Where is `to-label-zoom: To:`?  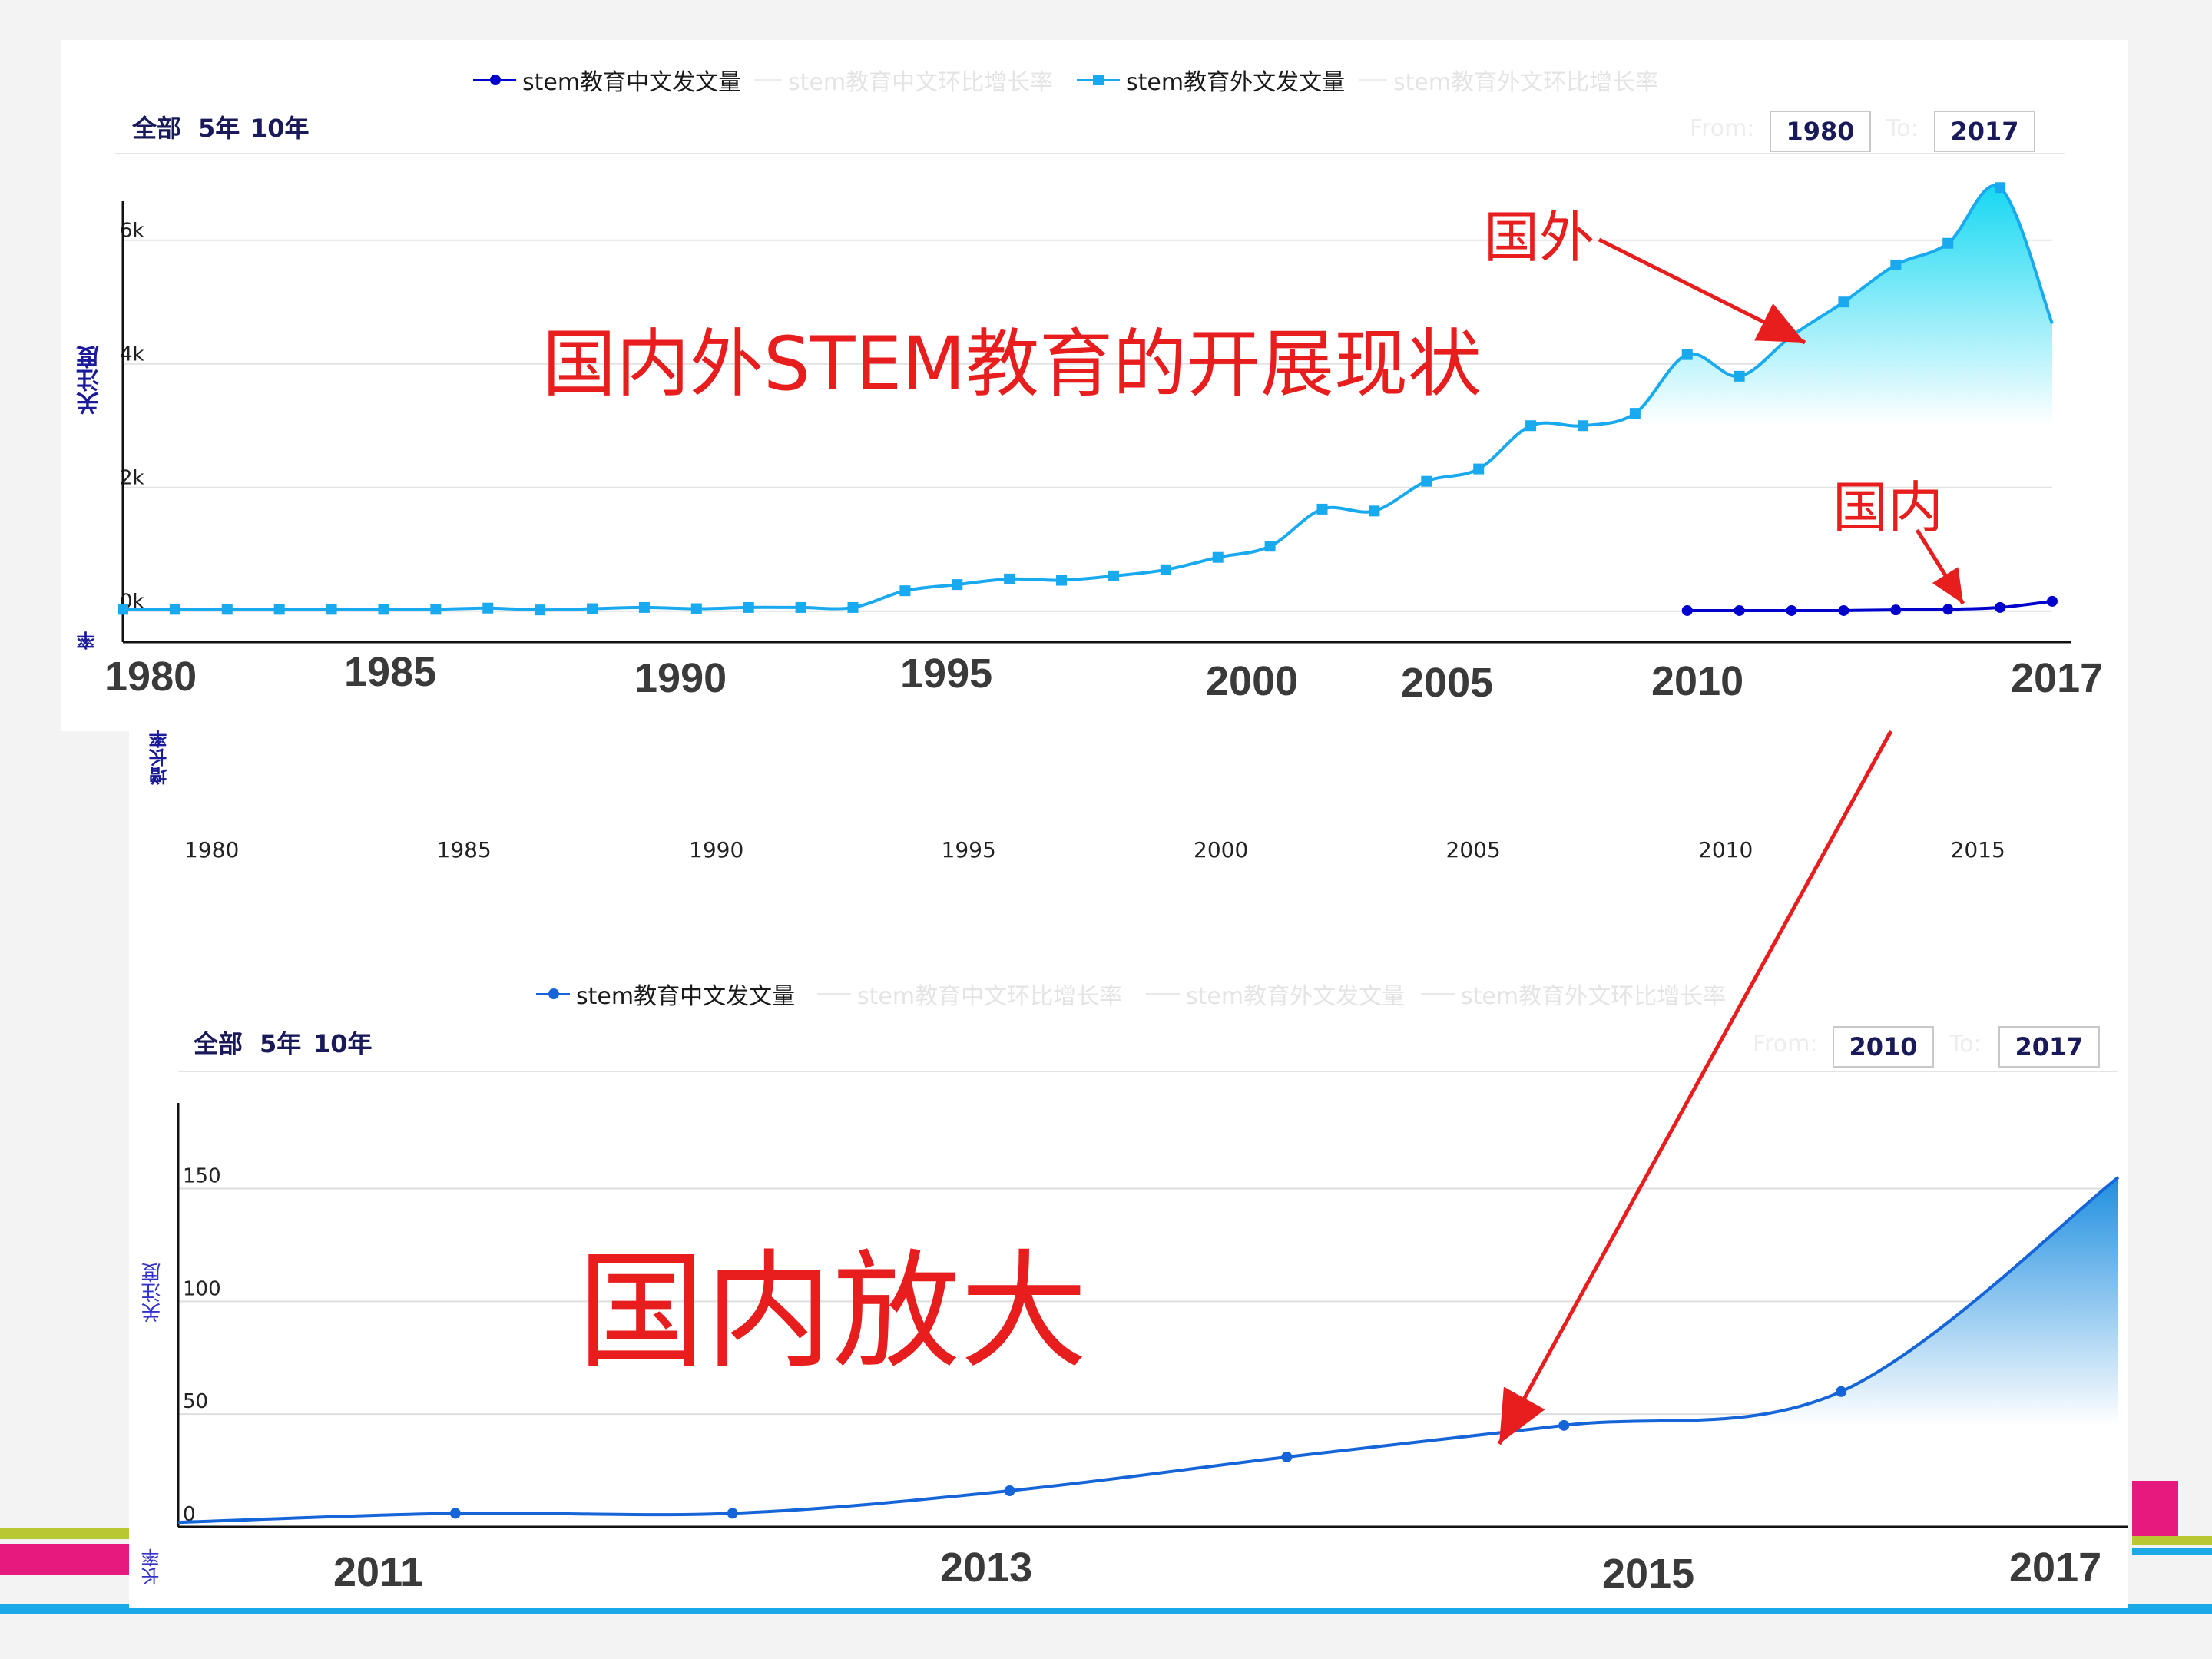
to-label-zoom: To: is located at coordinates (1965, 1045).